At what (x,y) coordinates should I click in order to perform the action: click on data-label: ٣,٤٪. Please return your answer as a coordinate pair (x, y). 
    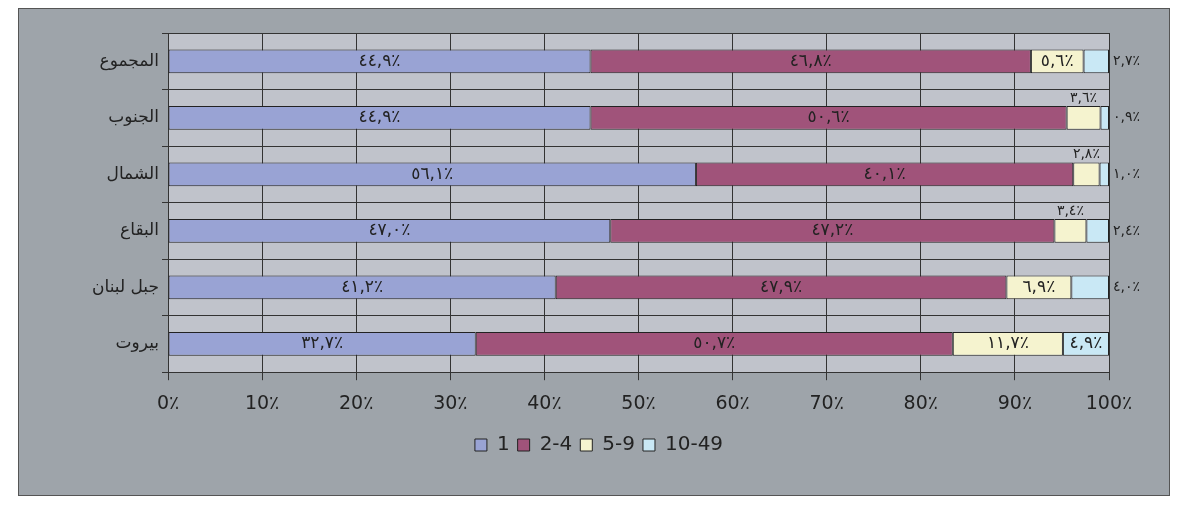
    Looking at the image, I should click on (1070, 209).